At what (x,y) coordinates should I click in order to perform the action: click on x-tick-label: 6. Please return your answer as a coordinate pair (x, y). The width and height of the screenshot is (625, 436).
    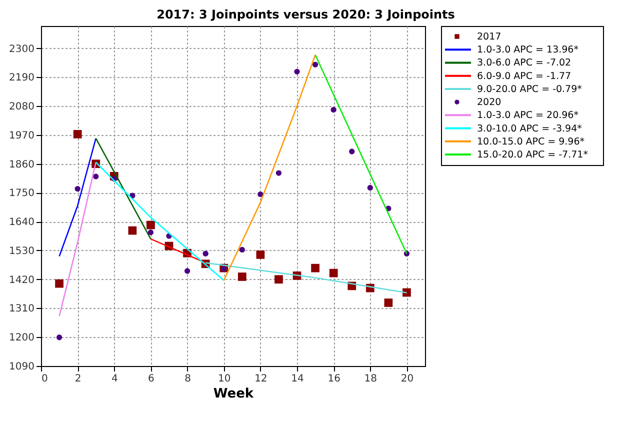
    Looking at the image, I should click on (151, 379).